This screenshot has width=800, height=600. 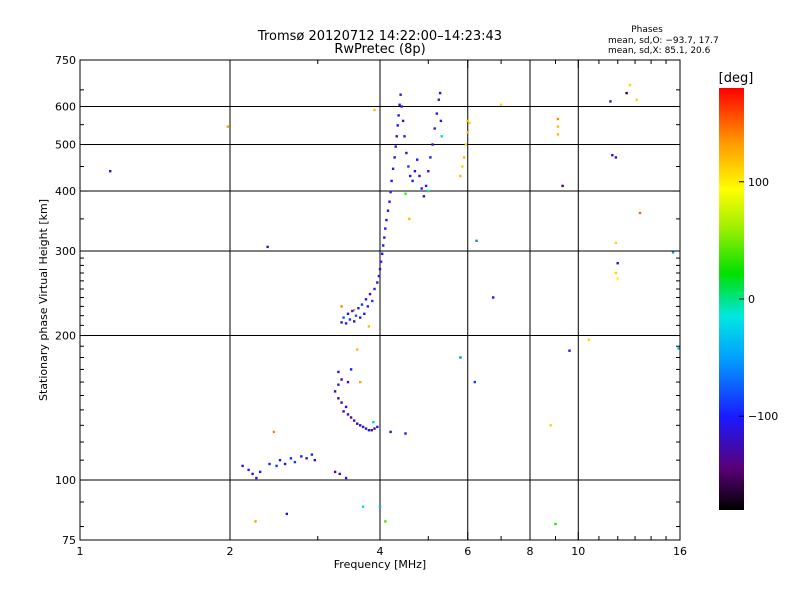 What do you see at coordinates (65, 251) in the screenshot?
I see `y-tick-label: 300` at bounding box center [65, 251].